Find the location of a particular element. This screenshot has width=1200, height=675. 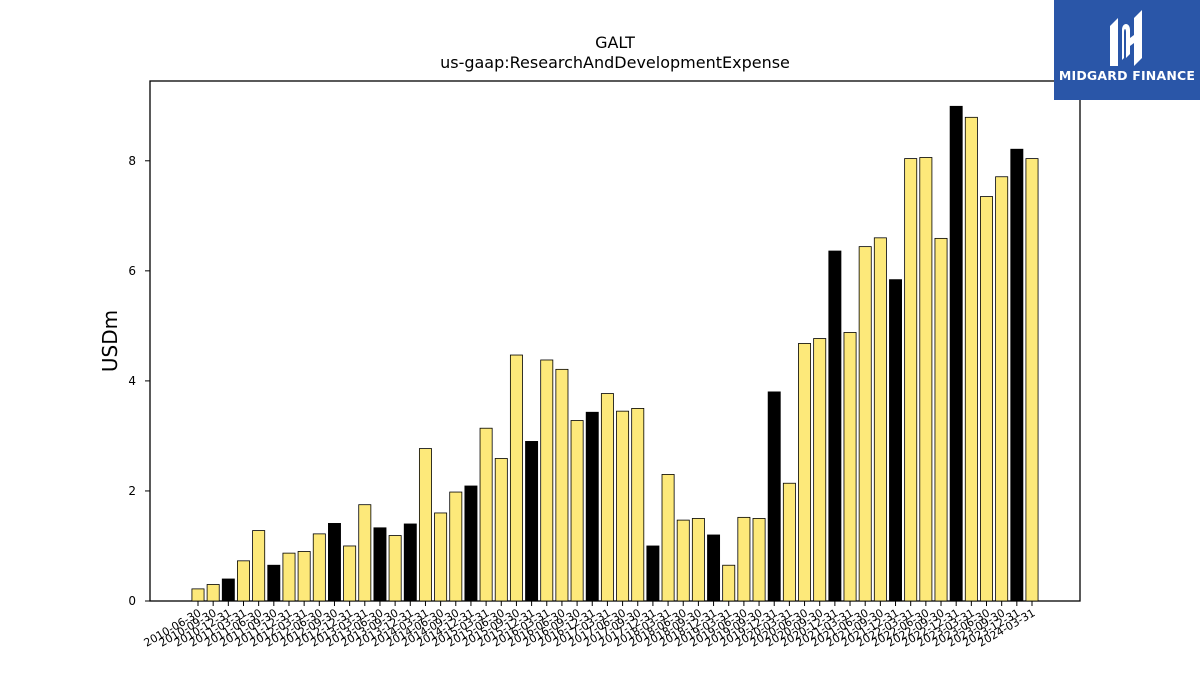

chart-title: GALT is located at coordinates (615, 42).